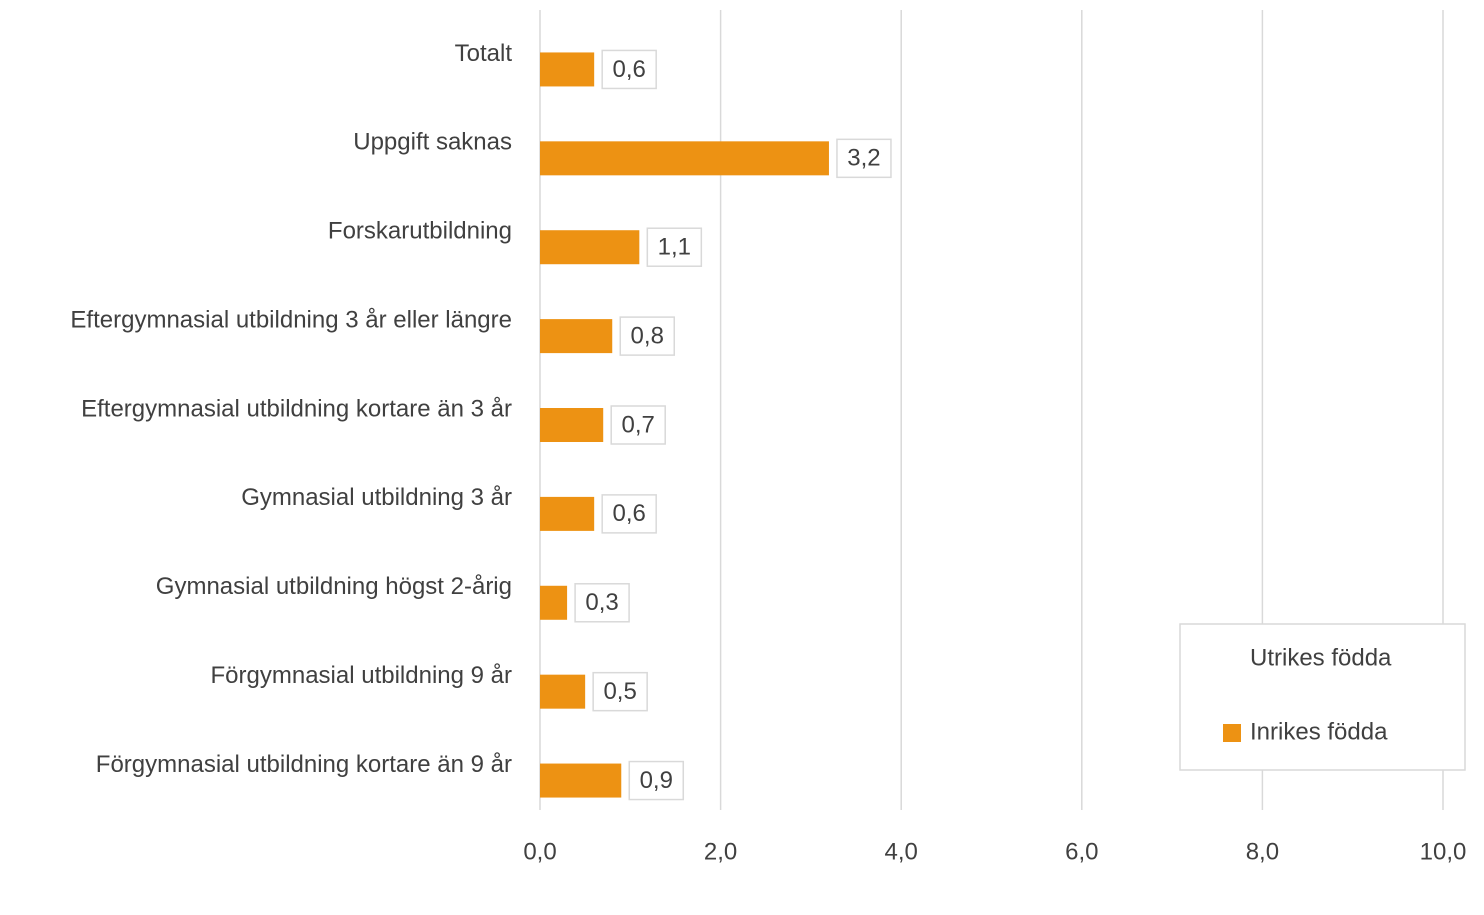 The image size is (1484, 915). Describe the element at coordinates (1321, 657) in the screenshot. I see `legend-label: Utrikes födda` at that location.